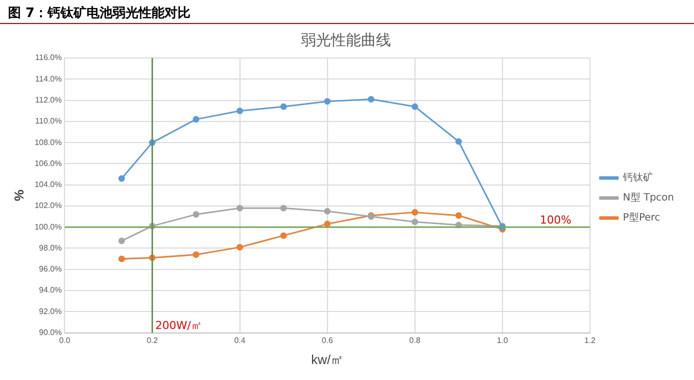 Image resolution: width=694 pixels, height=380 pixels. Describe the element at coordinates (415, 340) in the screenshot. I see `x-tick-label: 0.8` at that location.